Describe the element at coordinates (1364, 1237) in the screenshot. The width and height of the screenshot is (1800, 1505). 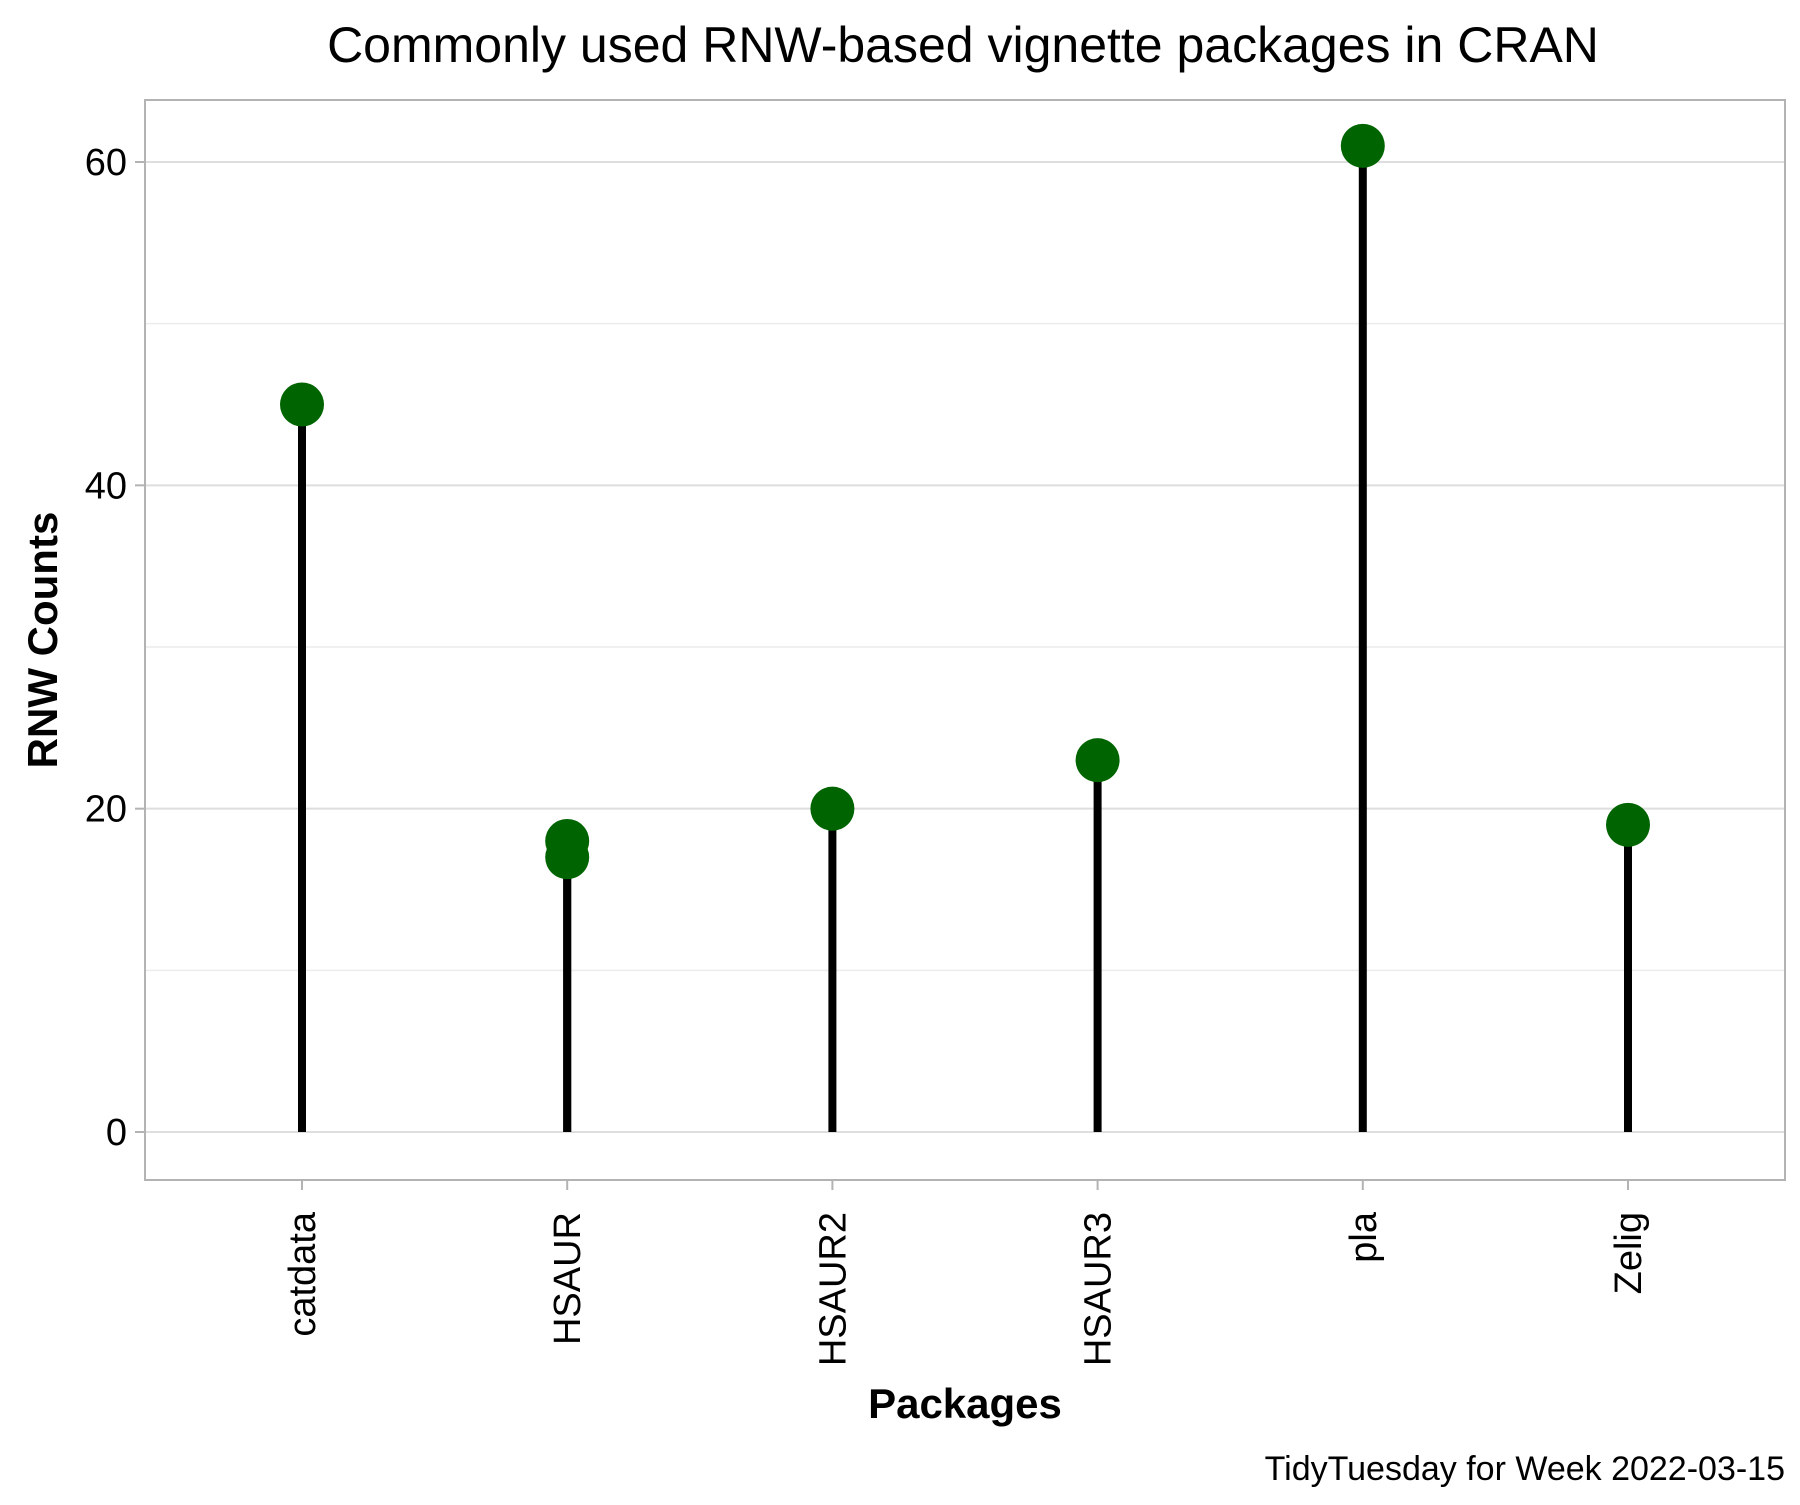
I see `x-tick-label: pla` at that location.